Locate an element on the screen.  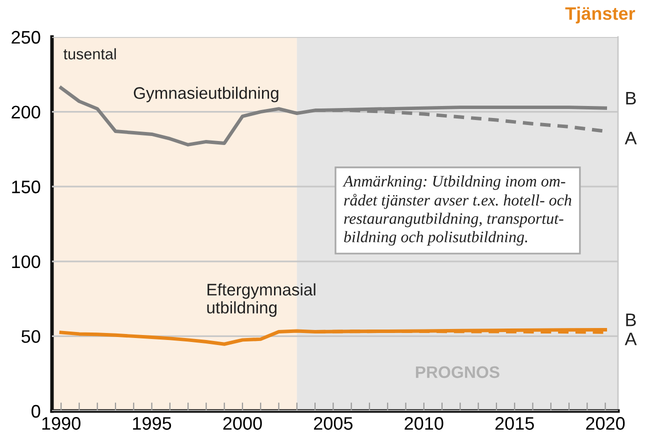
series-label: Eftergymnasial utbildning is located at coordinates (261, 300).